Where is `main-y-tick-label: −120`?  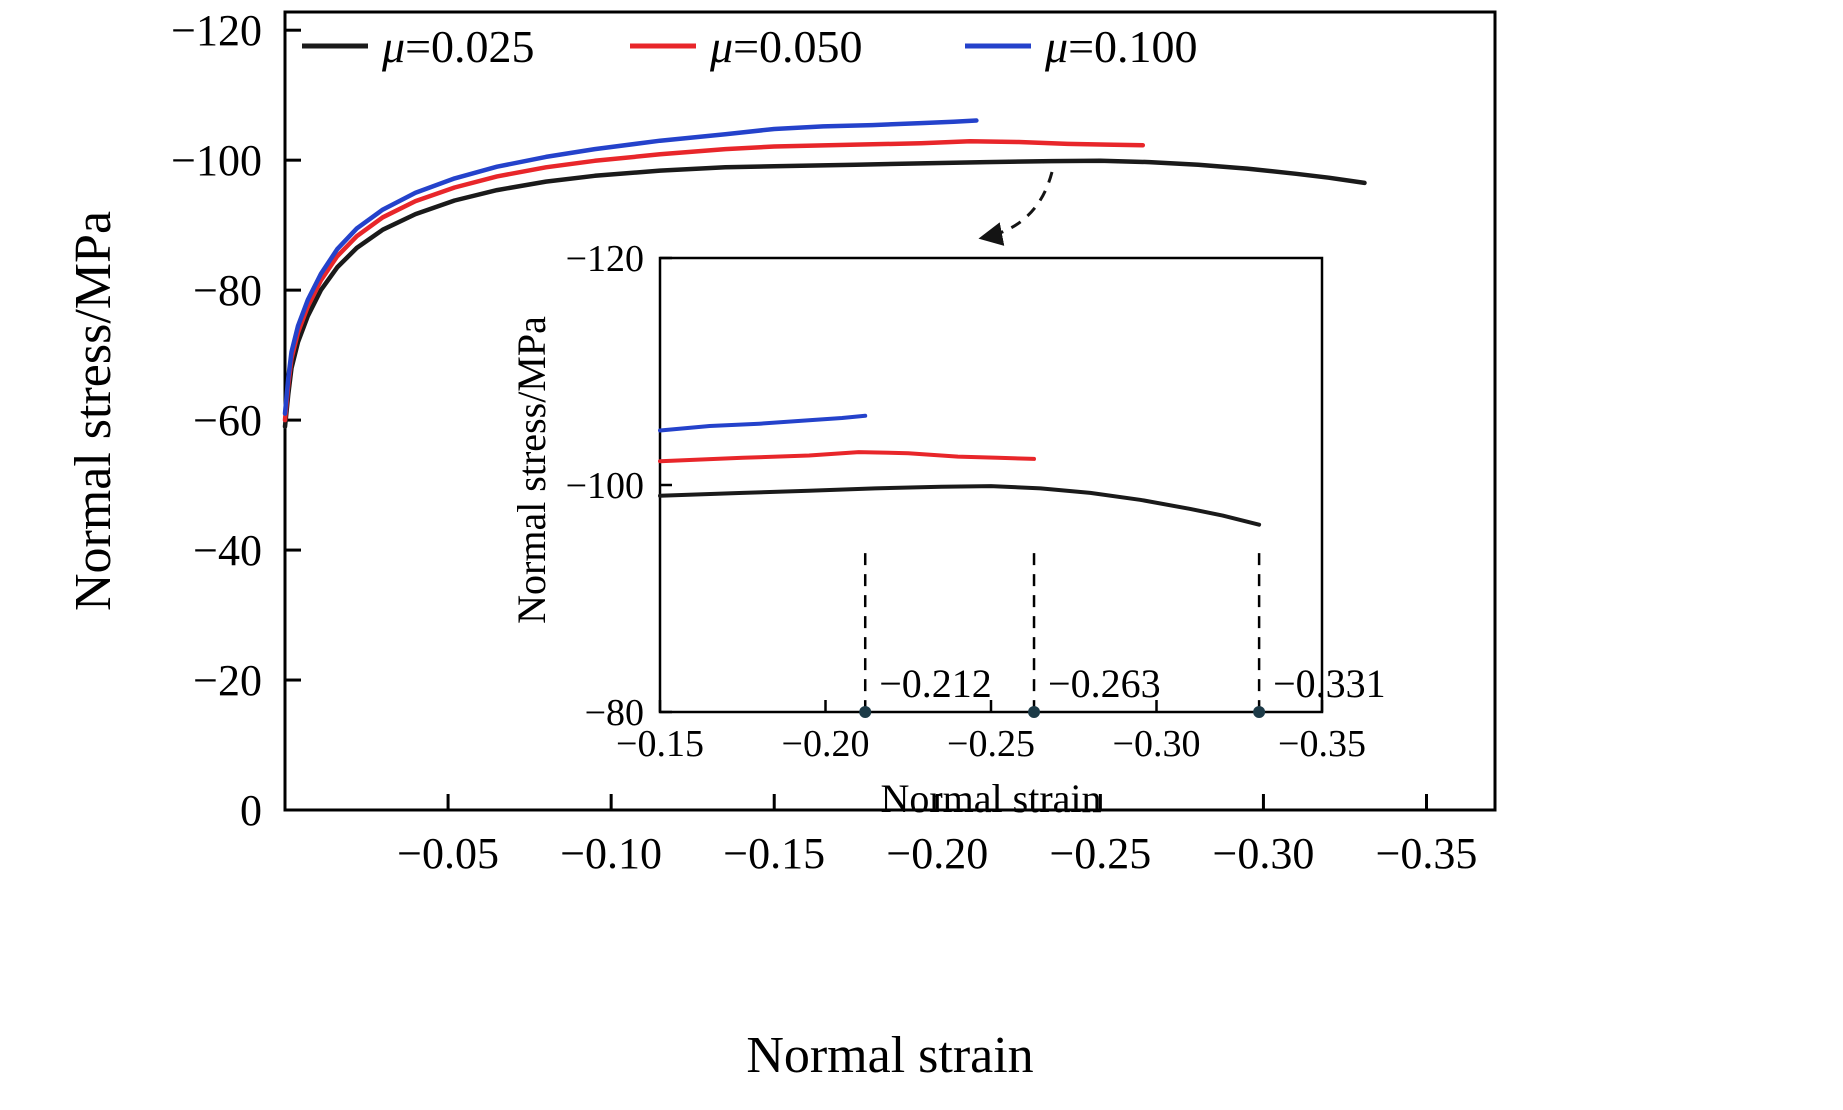 main-y-tick-label: −120 is located at coordinates (216, 30).